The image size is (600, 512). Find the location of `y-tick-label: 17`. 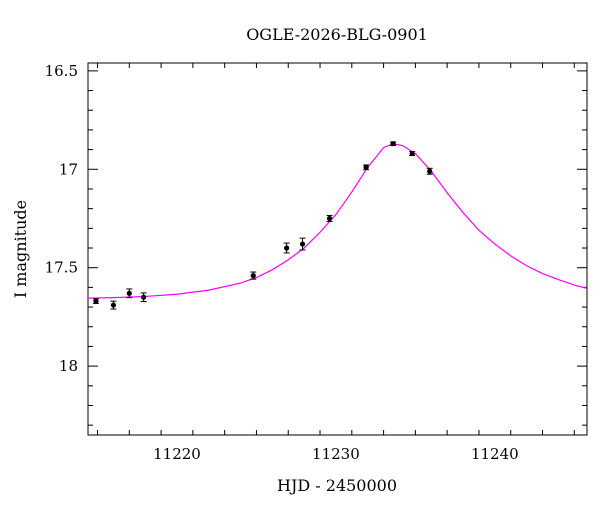

y-tick-label: 17 is located at coordinates (68, 169).